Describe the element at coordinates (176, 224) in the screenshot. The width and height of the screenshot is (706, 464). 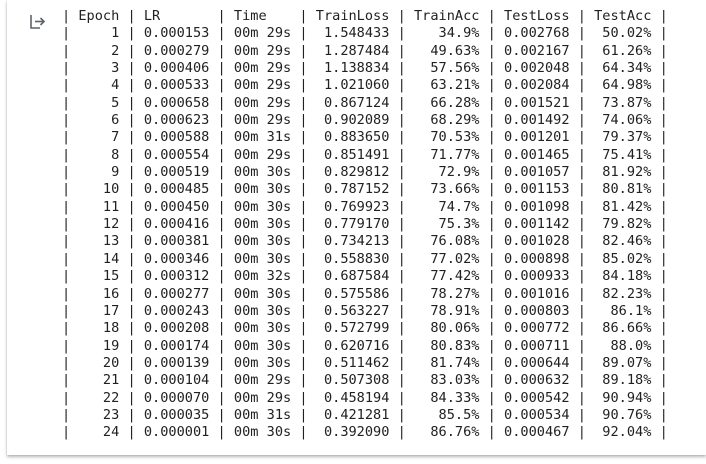
I see `cell-lr: 0.000416` at that location.